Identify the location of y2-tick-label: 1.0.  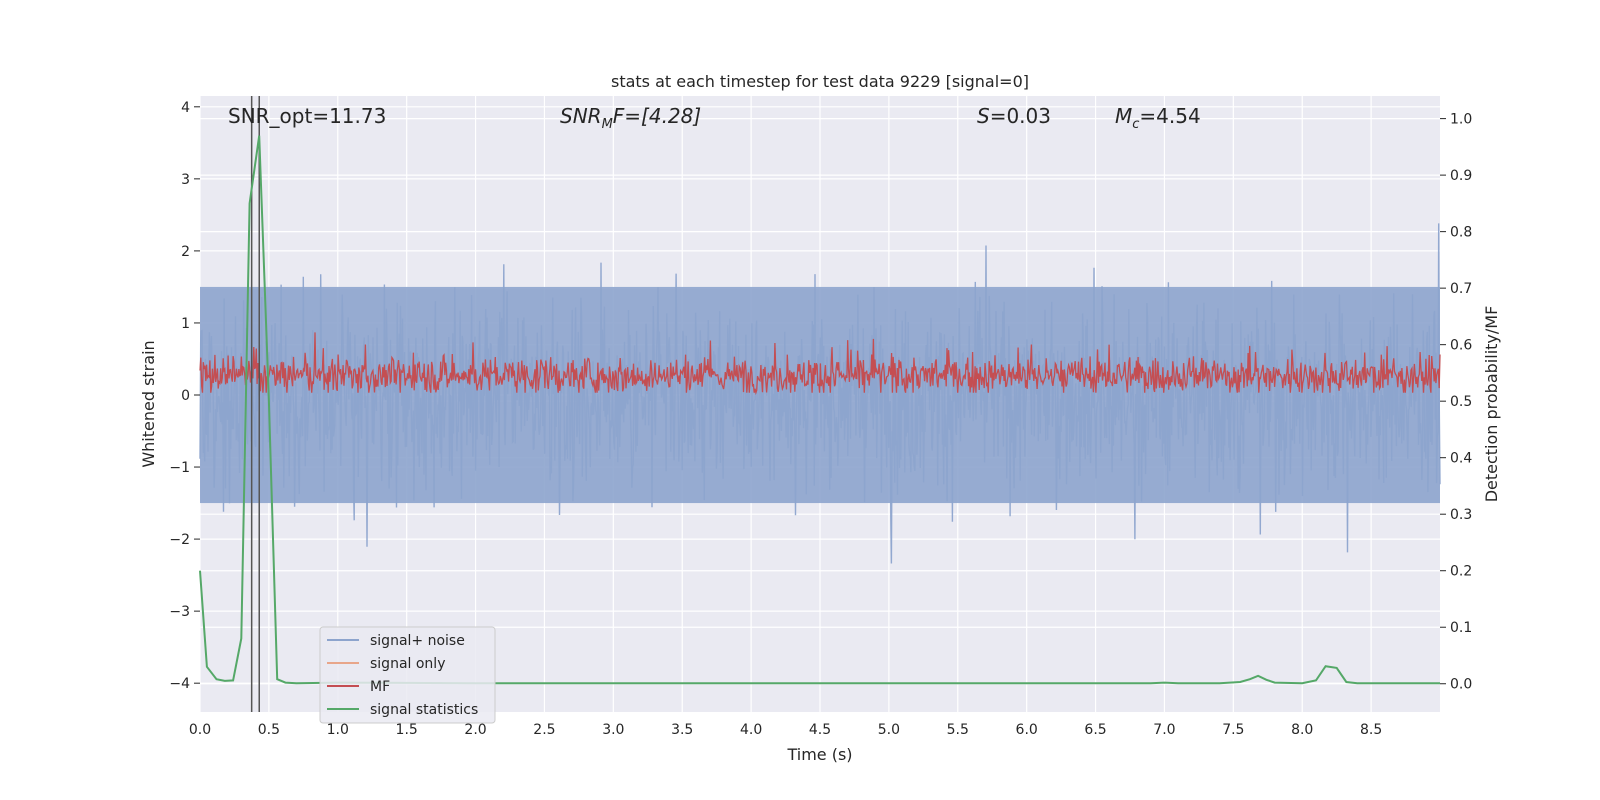
(1461, 120).